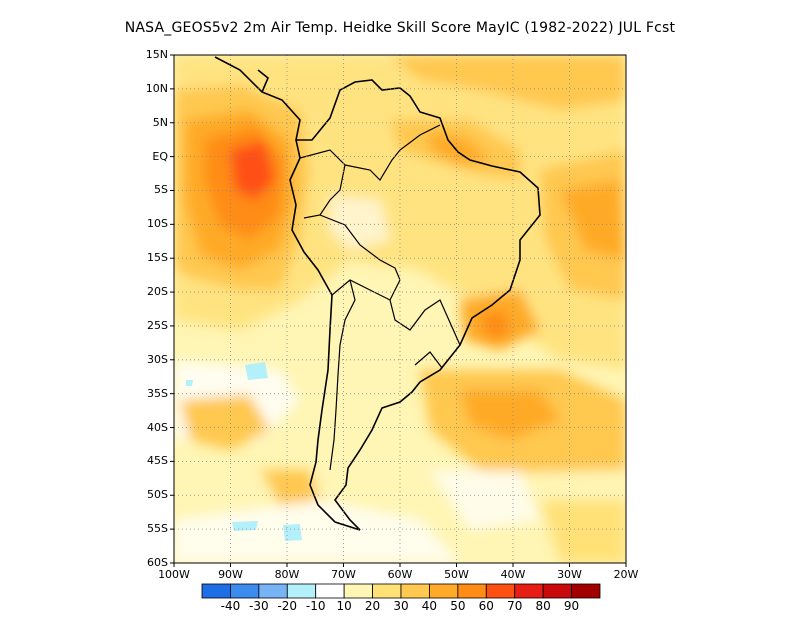 The height and width of the screenshot is (618, 800). What do you see at coordinates (287, 574) in the screenshot?
I see `lon-label: 80W` at bounding box center [287, 574].